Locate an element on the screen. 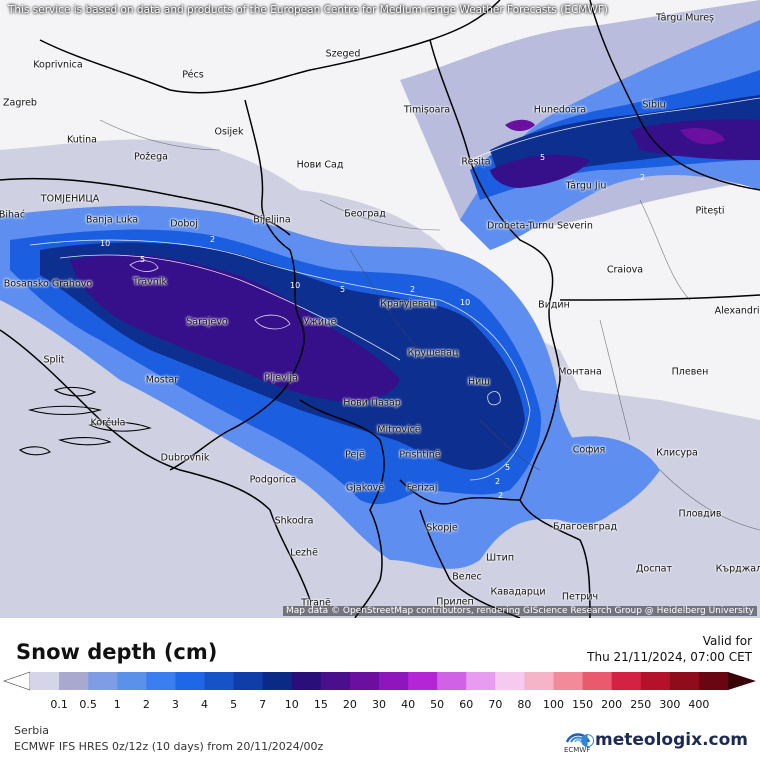  city-label: Hunedoara is located at coordinates (560, 110).